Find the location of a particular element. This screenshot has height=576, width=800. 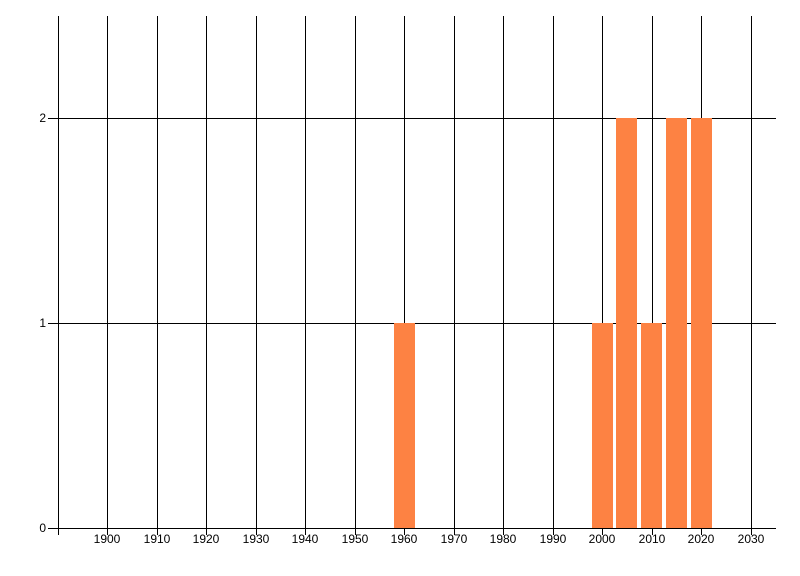

x-tick-label: 1910 is located at coordinates (157, 539).